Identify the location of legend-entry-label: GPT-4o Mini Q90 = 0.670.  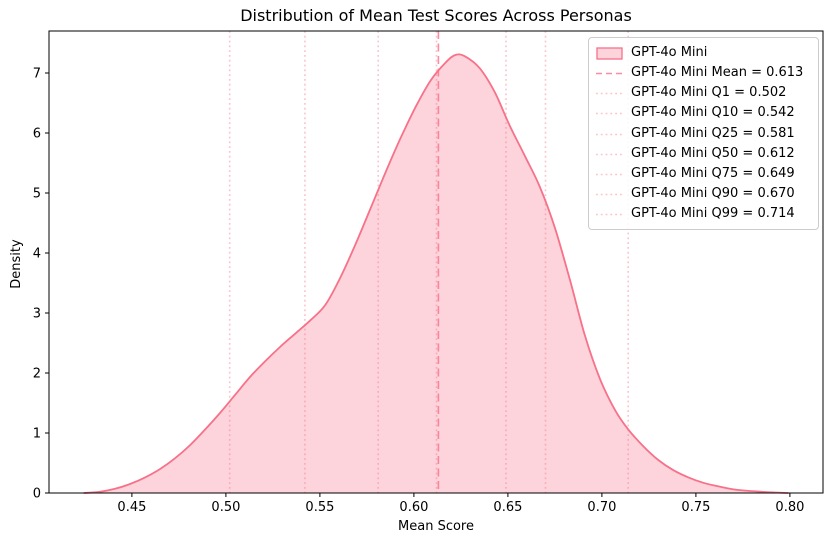
(713, 193).